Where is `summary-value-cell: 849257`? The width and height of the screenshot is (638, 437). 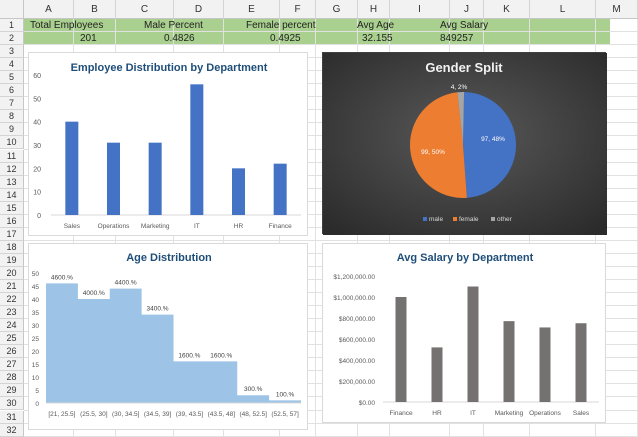
summary-value-cell: 849257 is located at coordinates (457, 38).